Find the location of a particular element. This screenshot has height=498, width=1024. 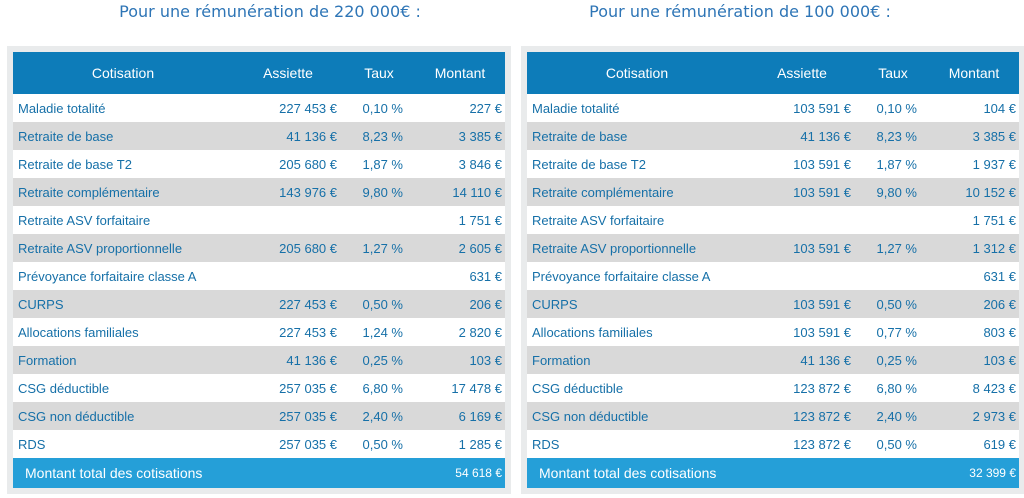

table-cell: 103 € is located at coordinates (460, 360).